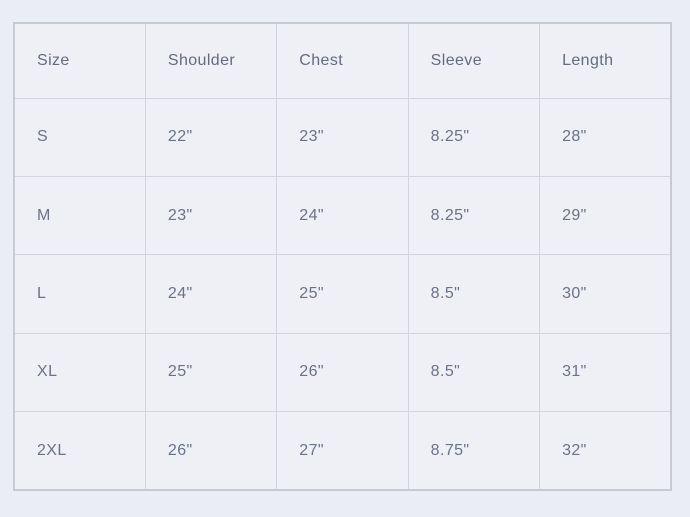  I want to click on cell-length: 29", so click(605, 215).